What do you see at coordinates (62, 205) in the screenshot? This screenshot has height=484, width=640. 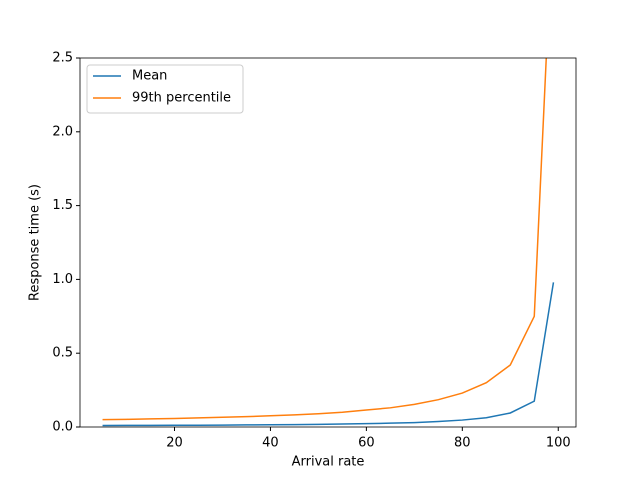 I see `y-tick-label: 1.5` at bounding box center [62, 205].